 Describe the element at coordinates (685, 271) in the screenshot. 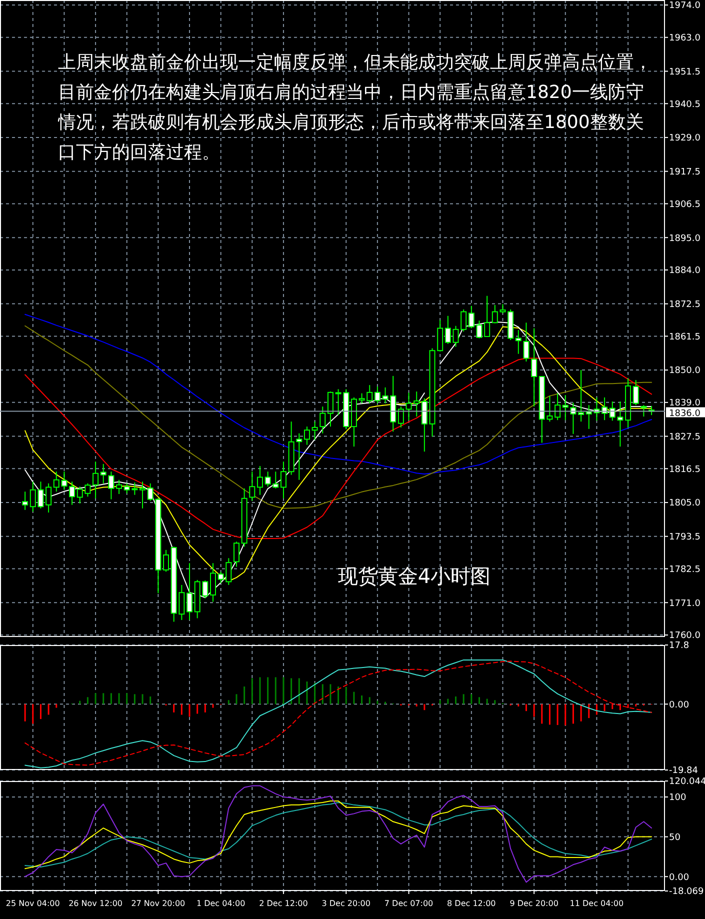

I see `y-tick-label: 1884.0` at that location.